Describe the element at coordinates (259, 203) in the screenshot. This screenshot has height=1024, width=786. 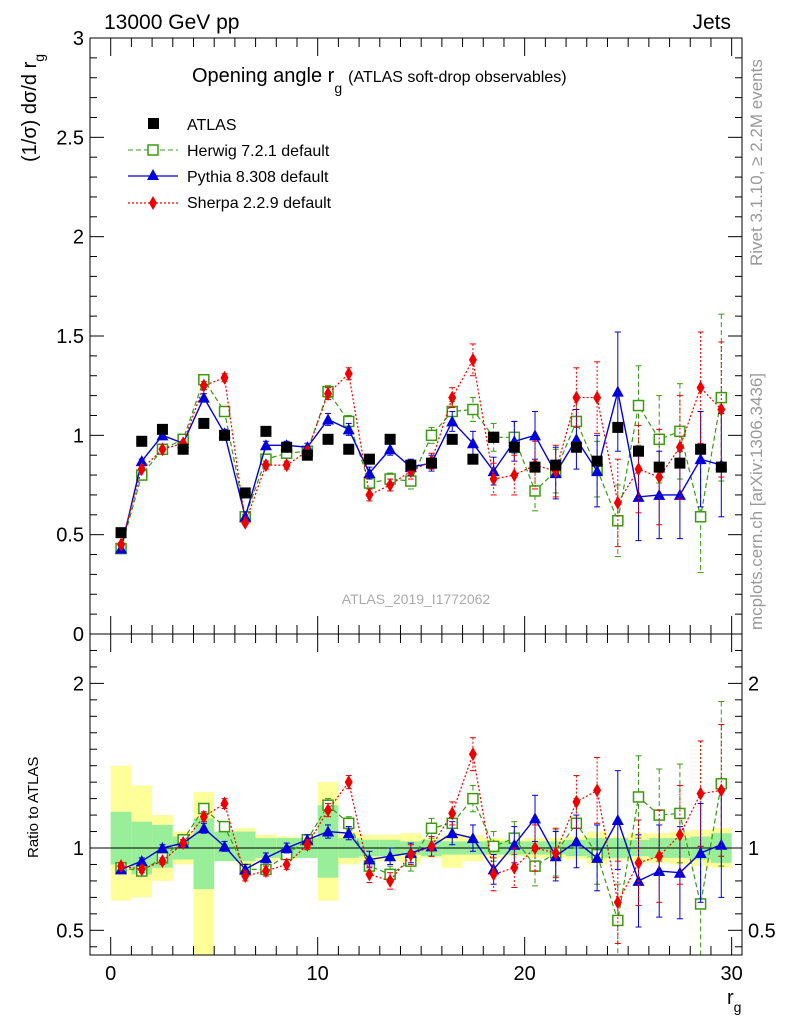
I see `legend-label-sherpa: Sherpa 2.2.9 default` at that location.